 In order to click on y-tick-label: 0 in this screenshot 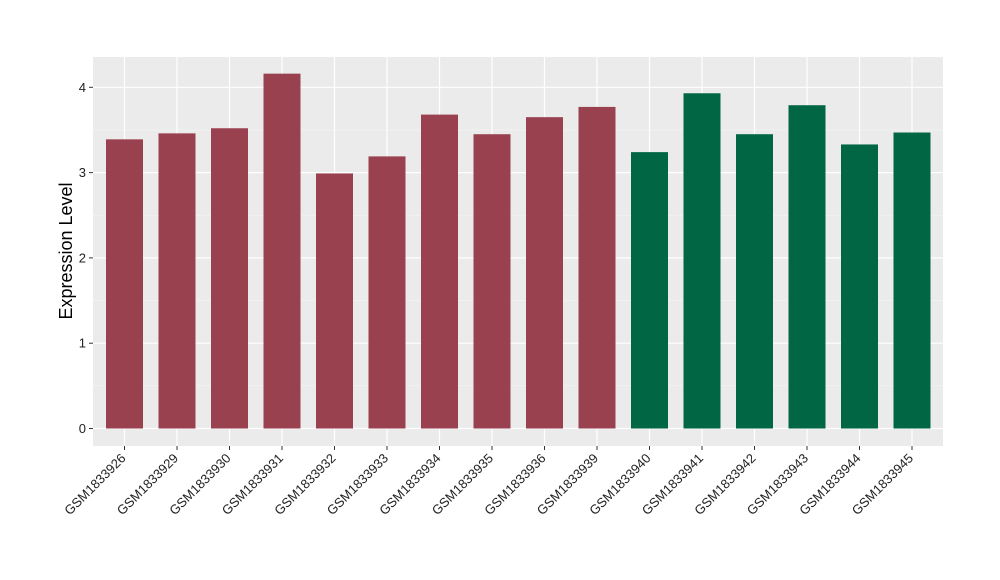, I will do `click(82, 428)`.